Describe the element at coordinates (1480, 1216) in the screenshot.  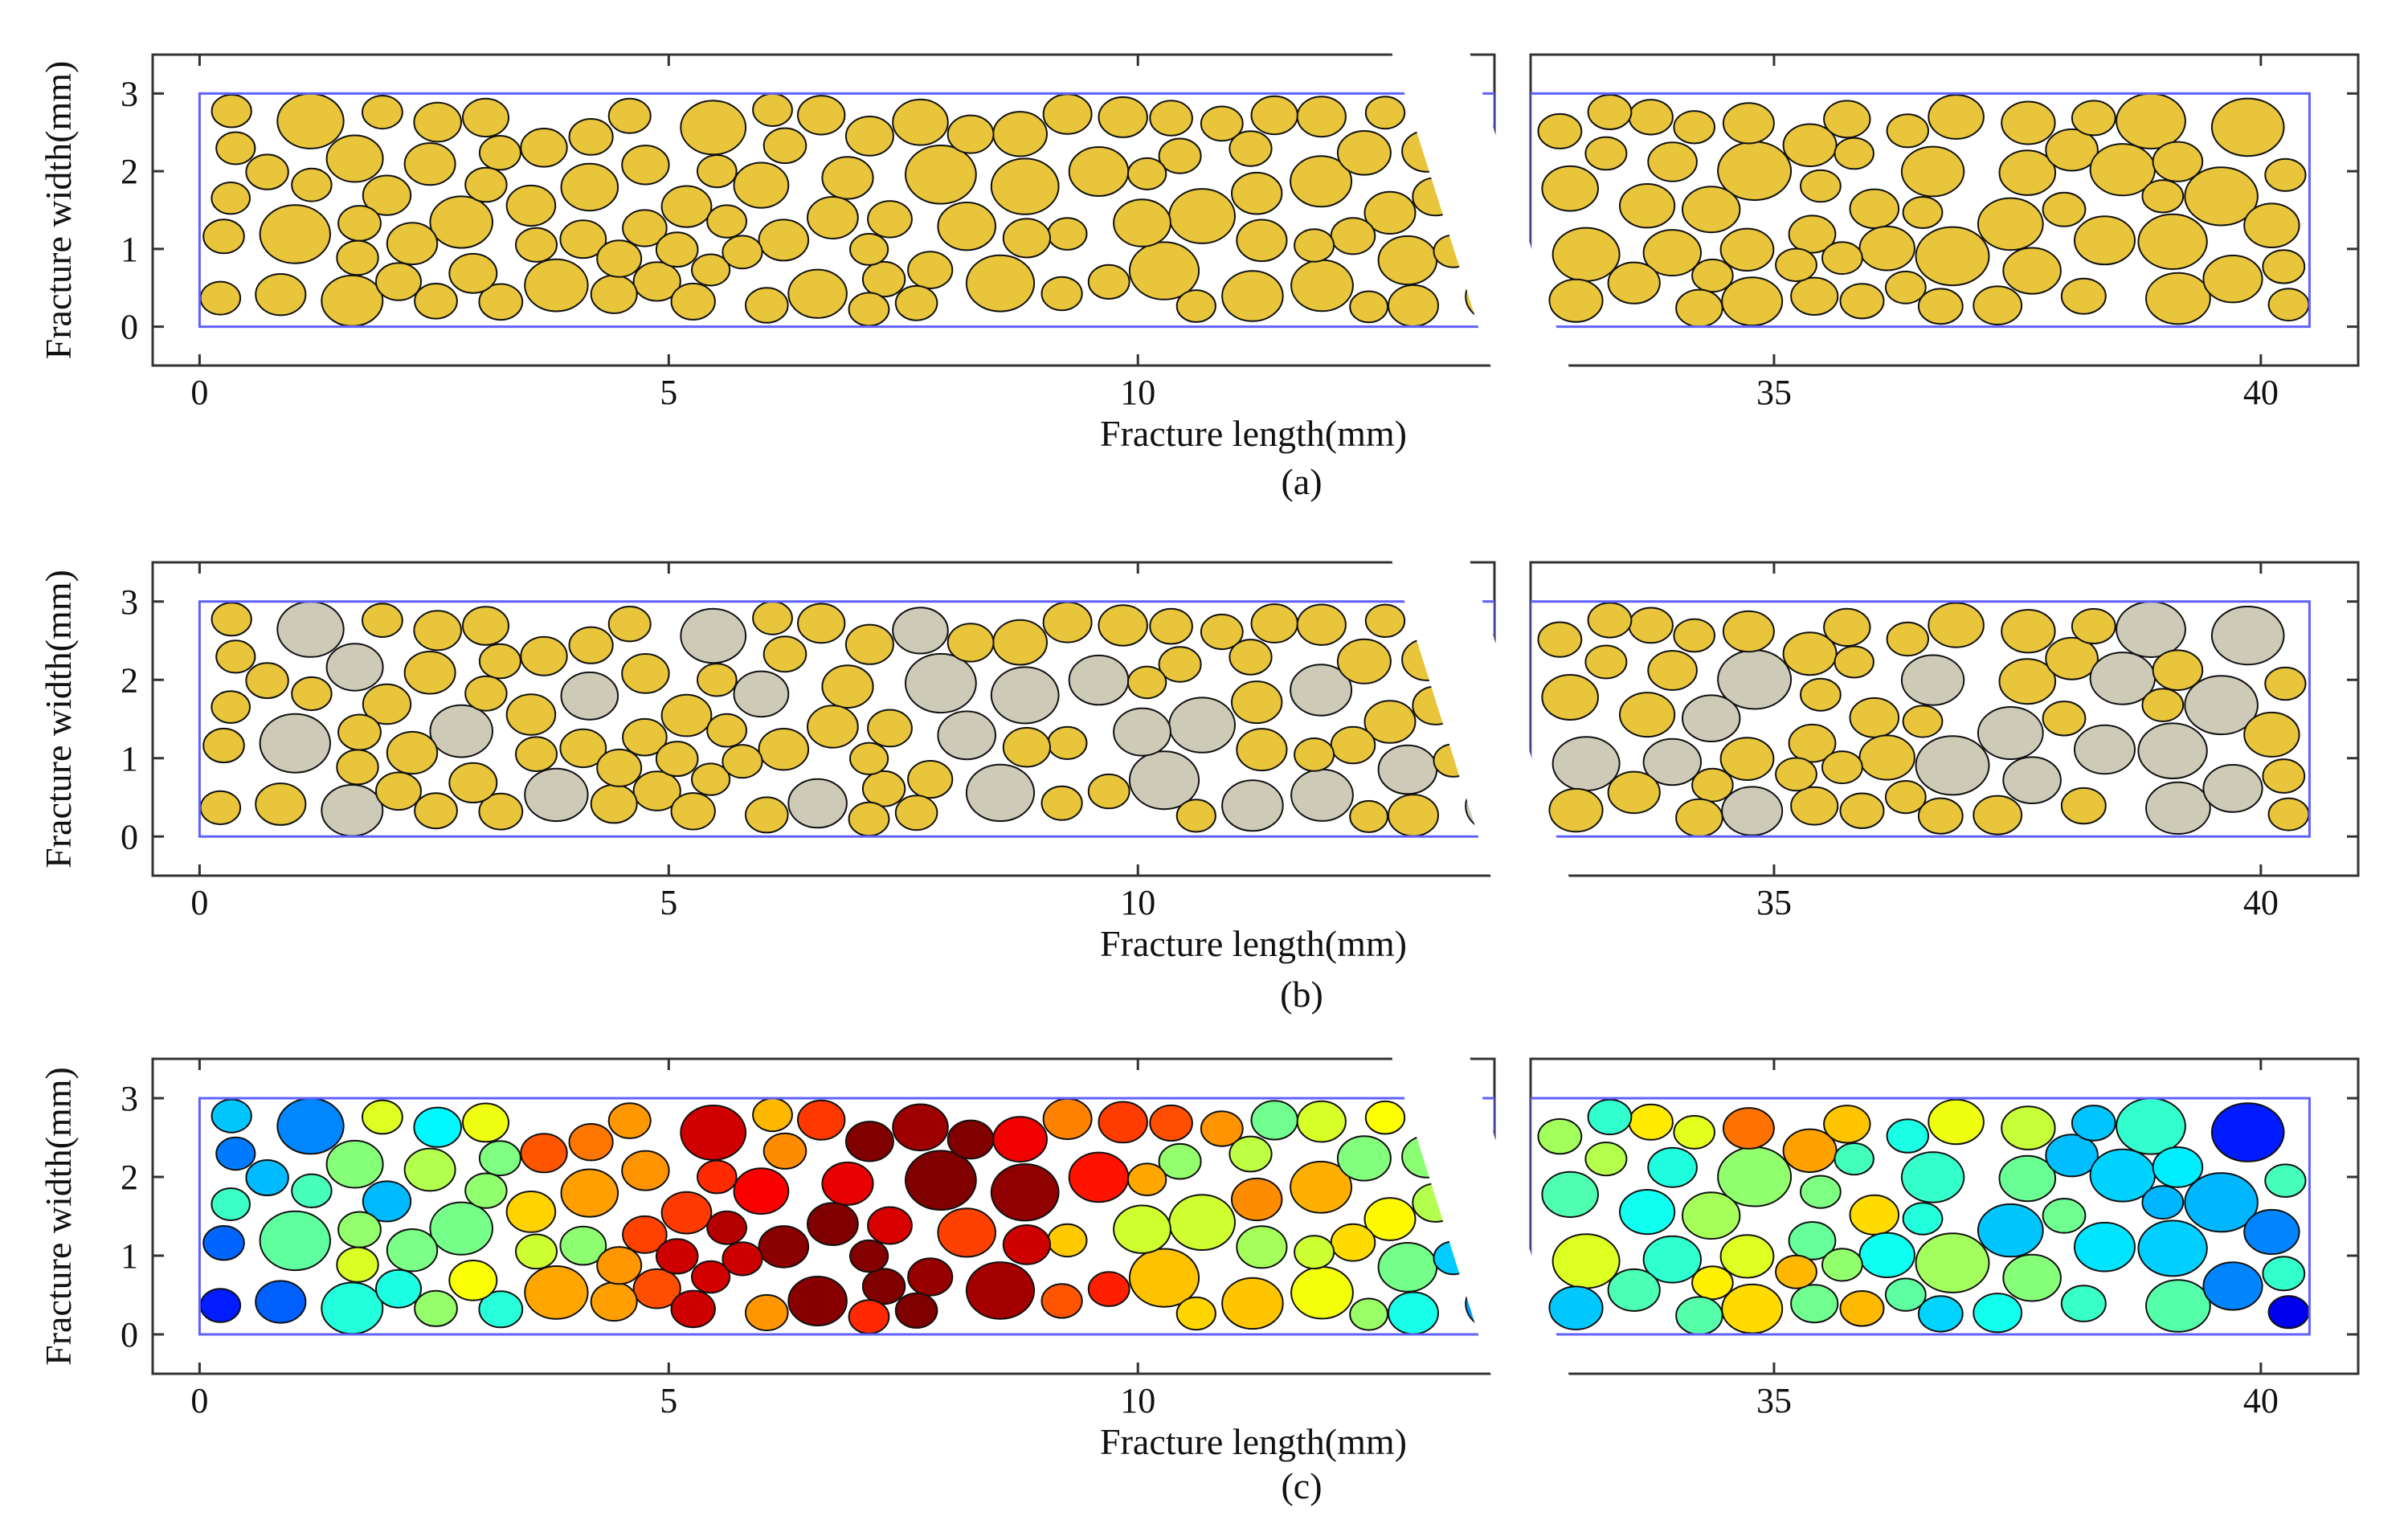
I see `axis-break` at that location.